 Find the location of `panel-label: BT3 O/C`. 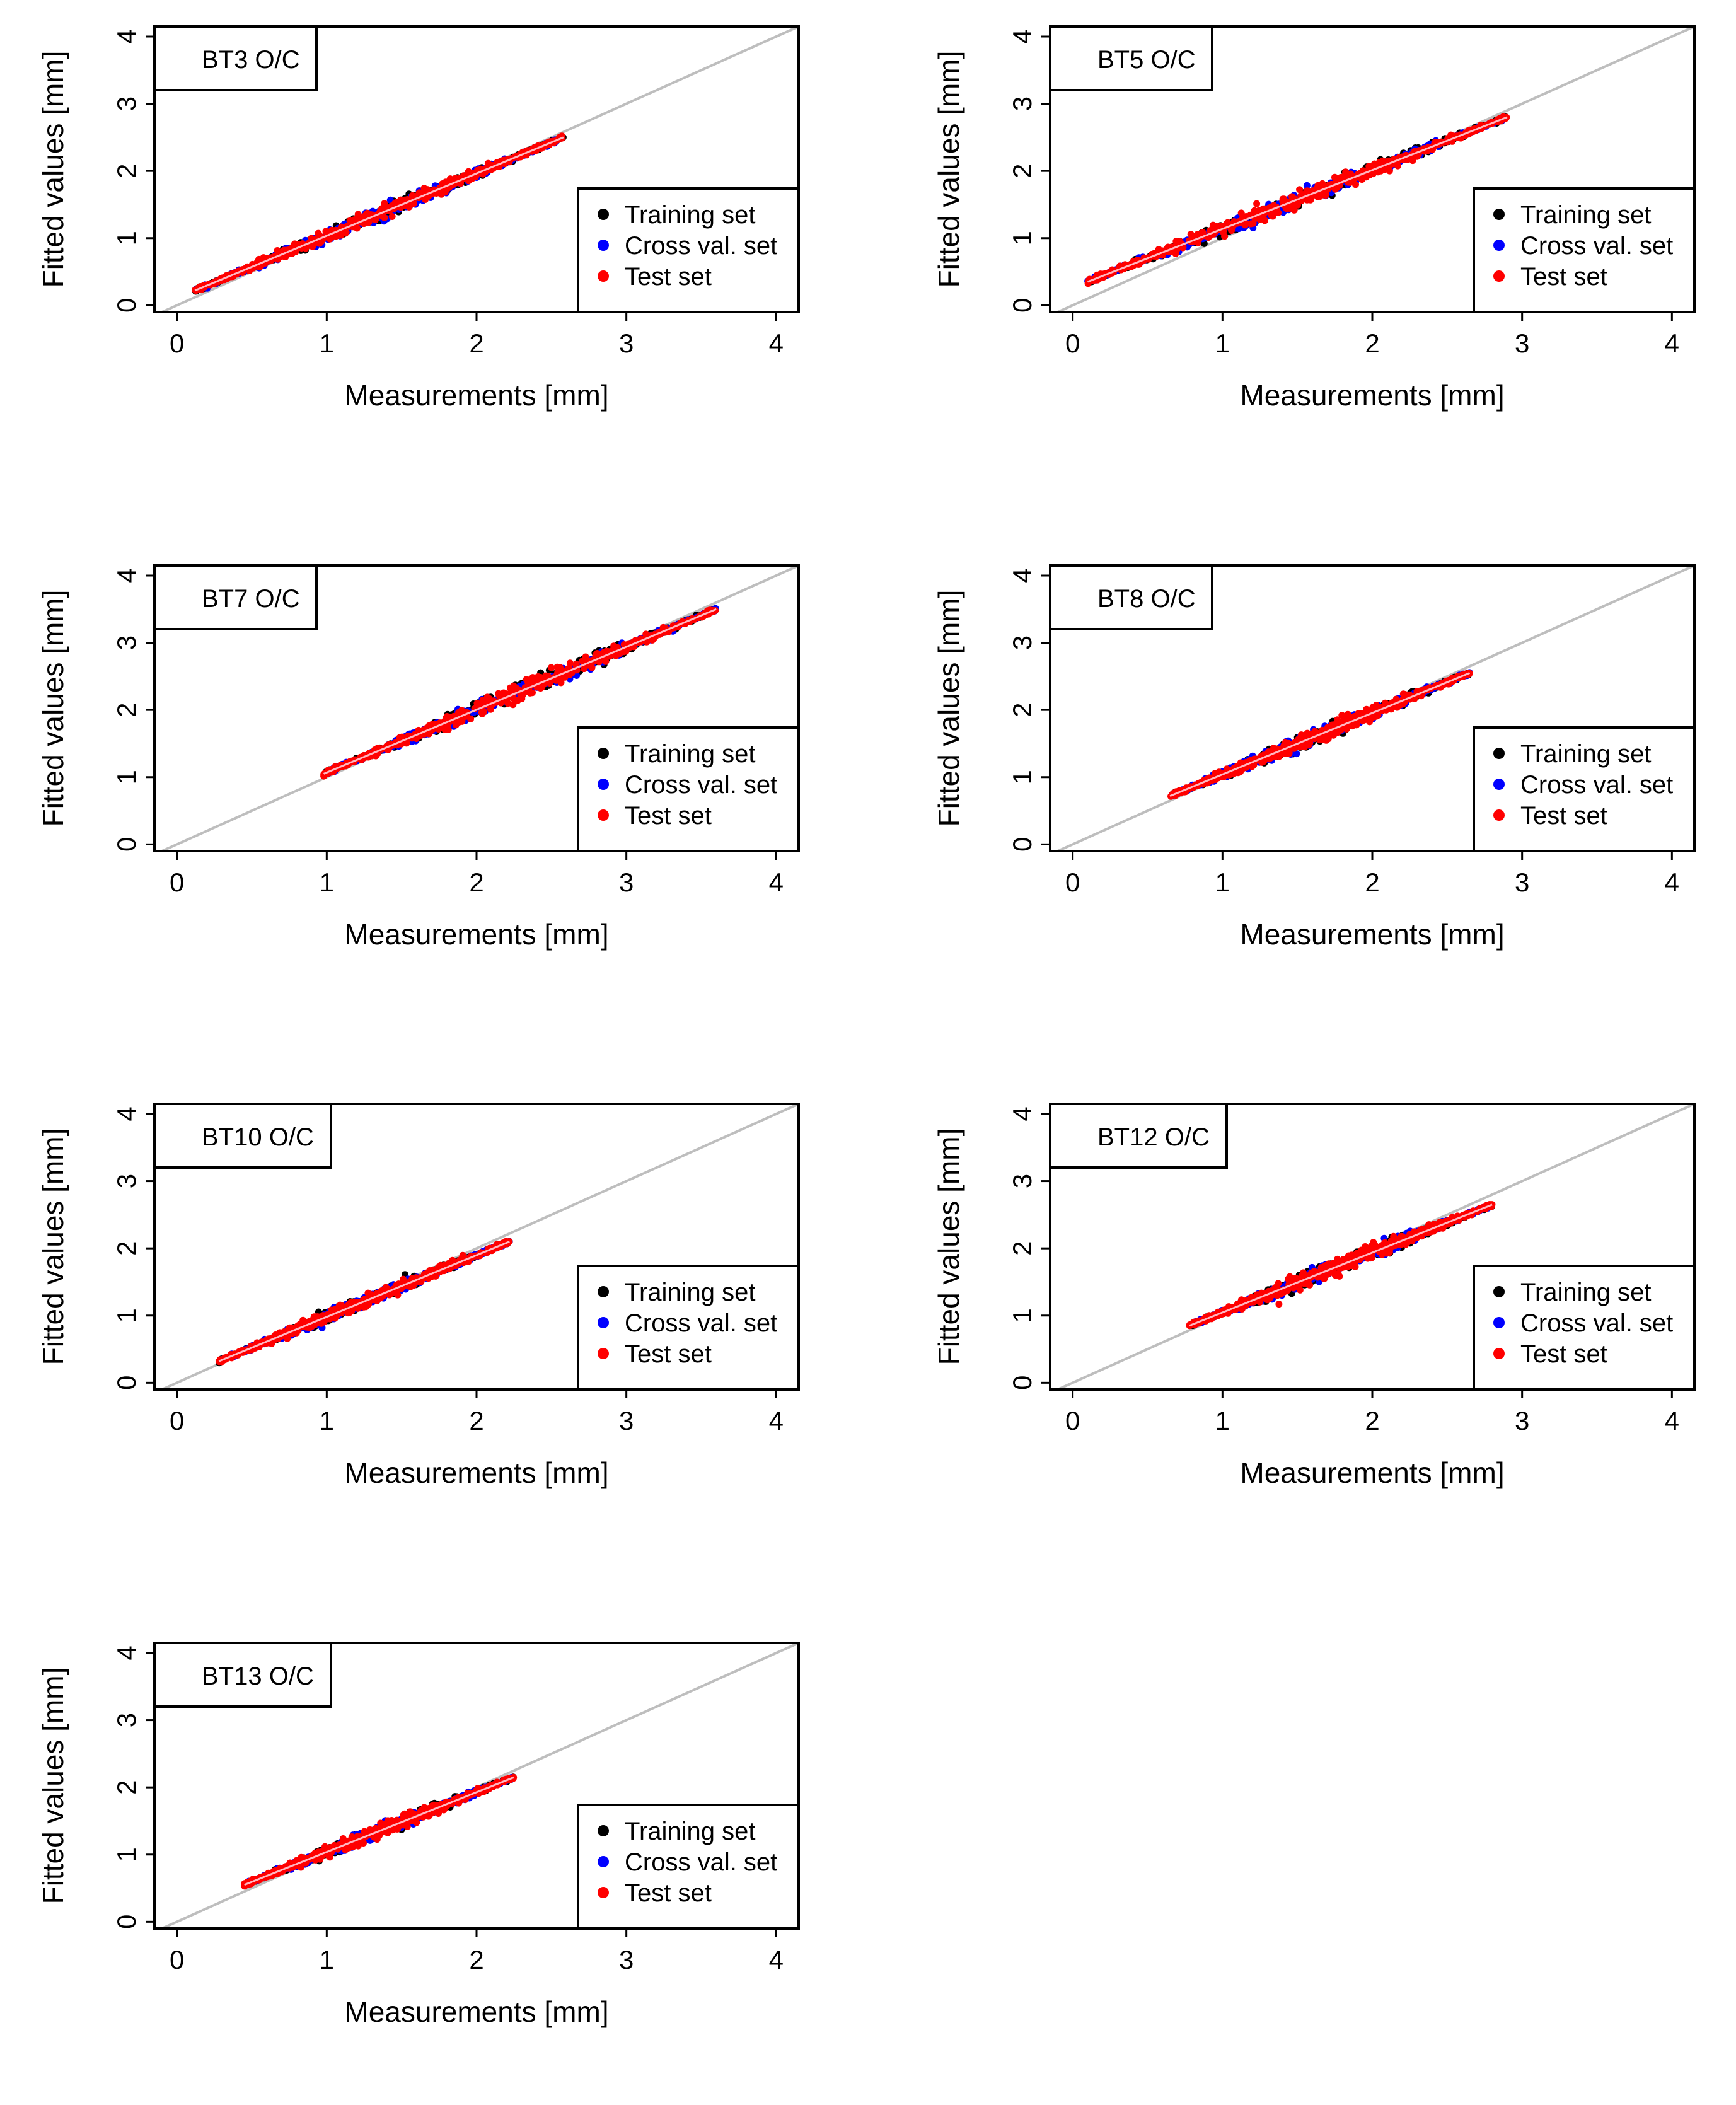

panel-label: BT3 O/C is located at coordinates (251, 60).